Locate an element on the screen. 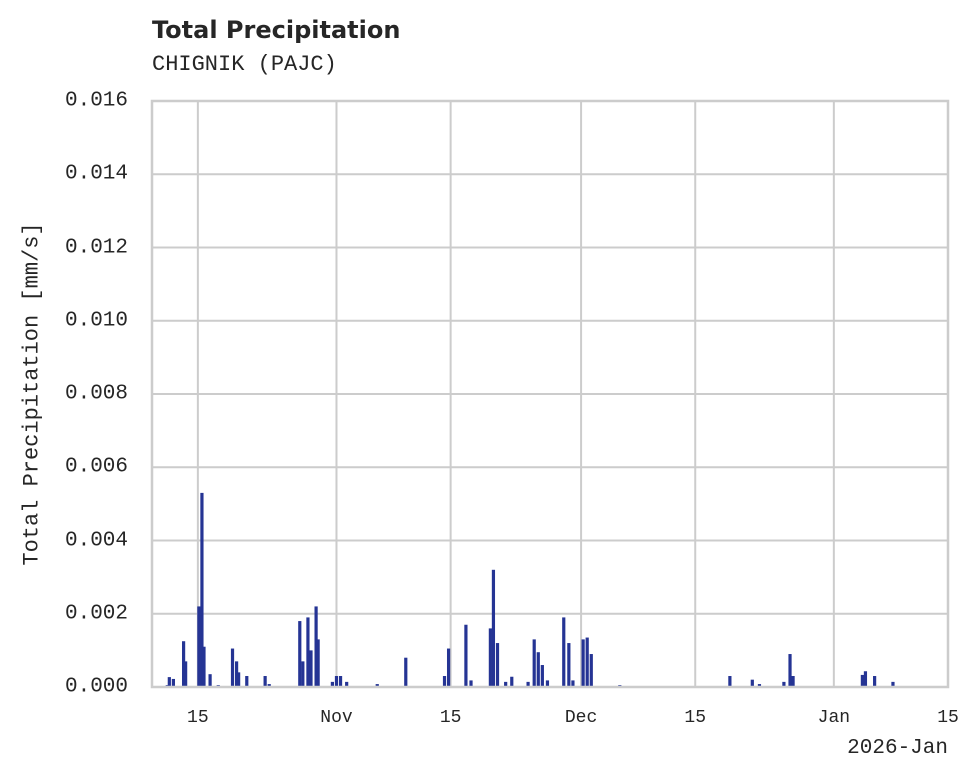 This screenshot has height=783, width=980. x-tick-label: Dec is located at coordinates (581, 718).